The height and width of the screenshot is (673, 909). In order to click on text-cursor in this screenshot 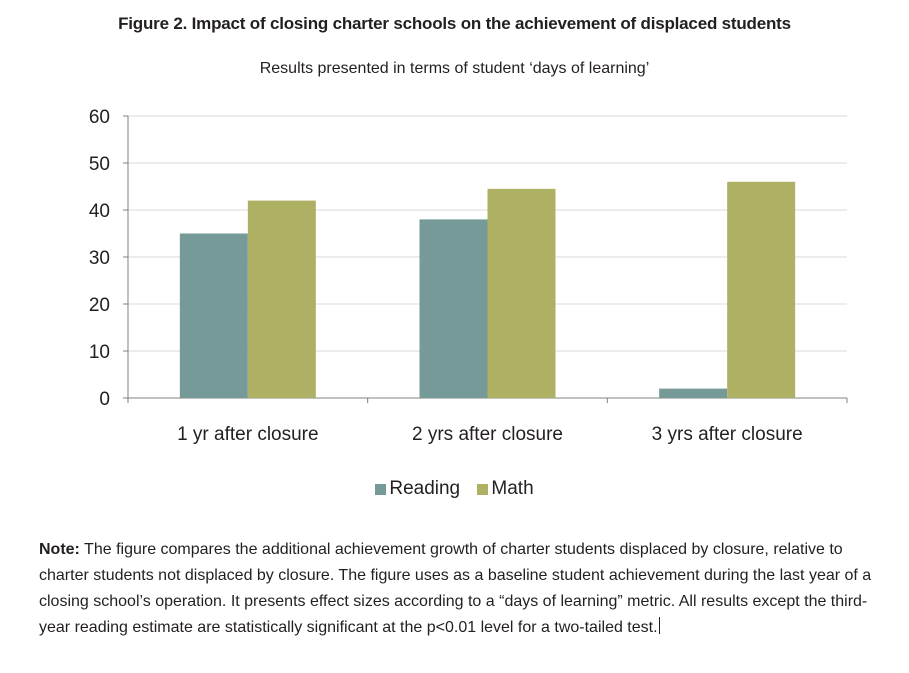, I will do `click(659, 625)`.